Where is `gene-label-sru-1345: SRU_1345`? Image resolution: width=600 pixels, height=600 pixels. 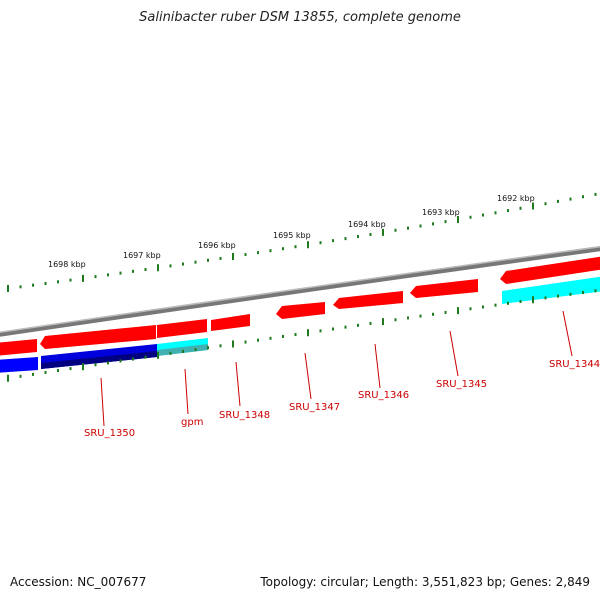
gene-label-sru-1345: SRU_1345 is located at coordinates (461, 384).